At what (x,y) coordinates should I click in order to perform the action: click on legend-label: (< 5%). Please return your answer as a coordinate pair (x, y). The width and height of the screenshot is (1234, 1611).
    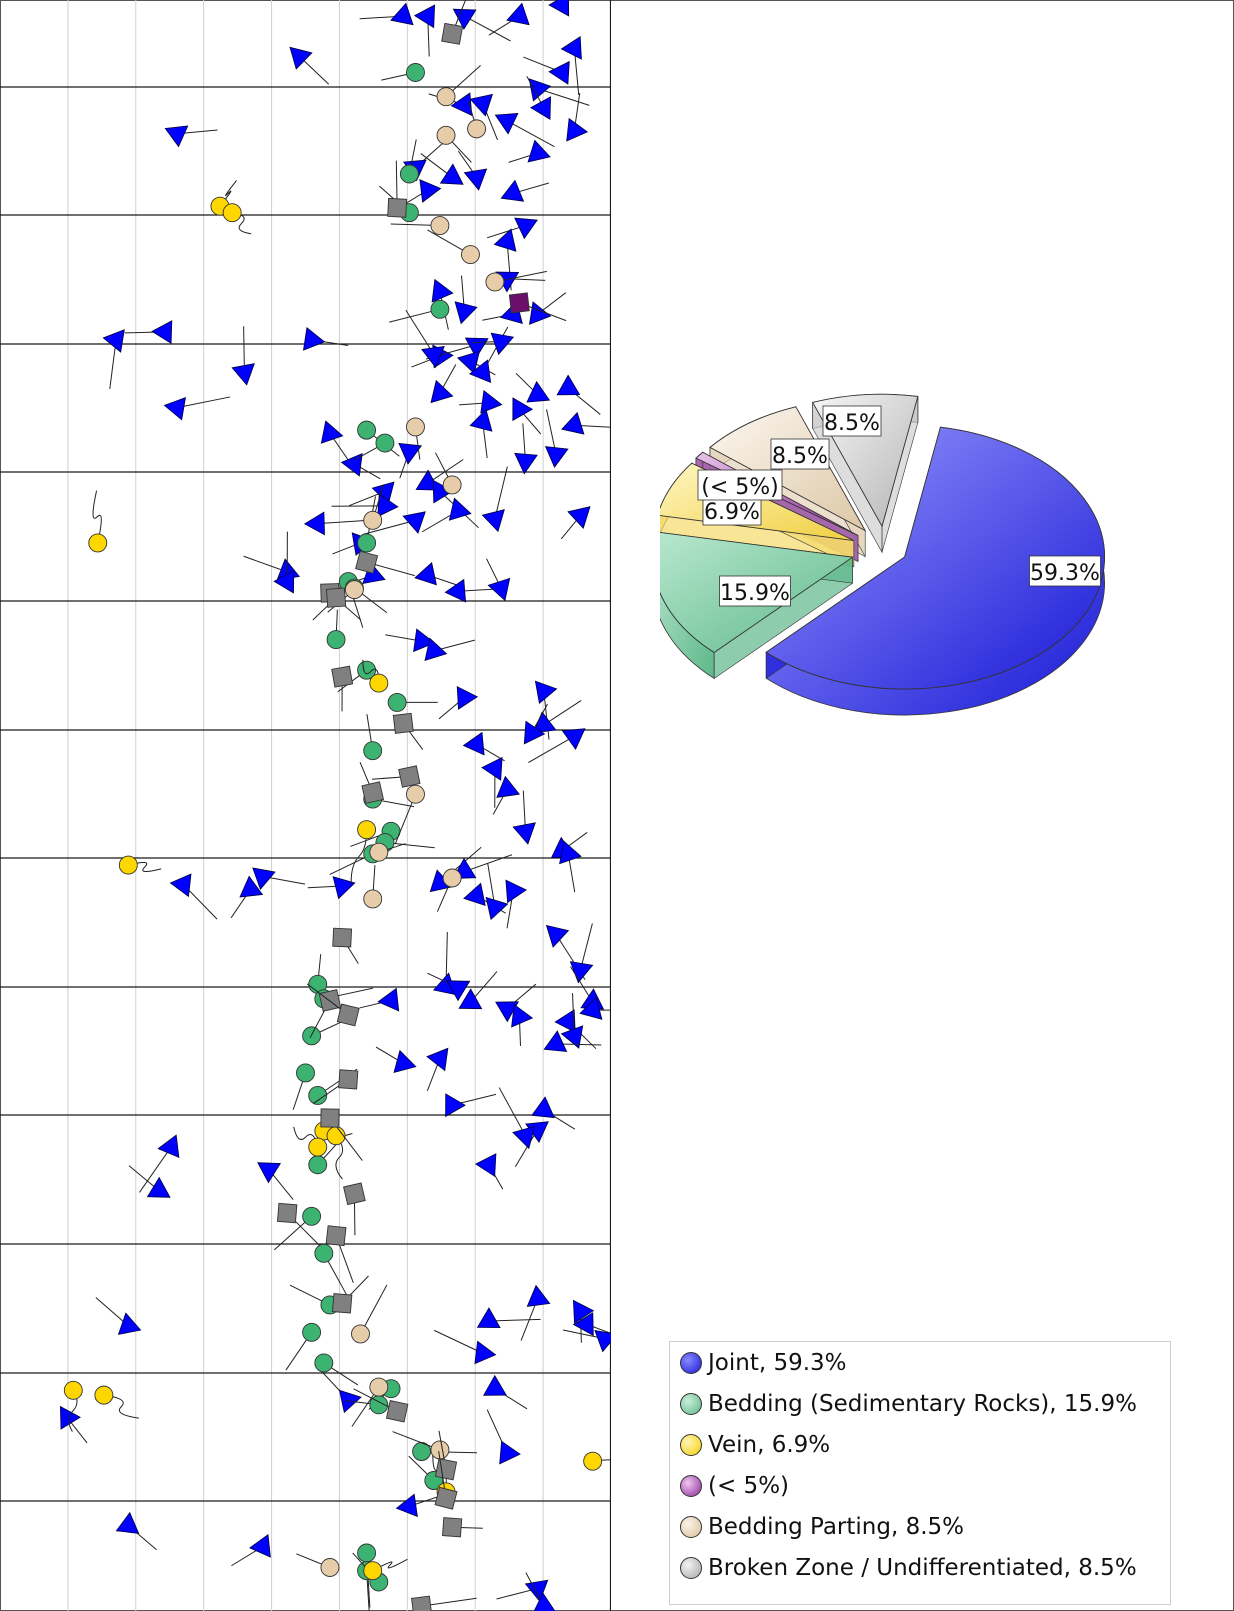
    Looking at the image, I should click on (749, 1486).